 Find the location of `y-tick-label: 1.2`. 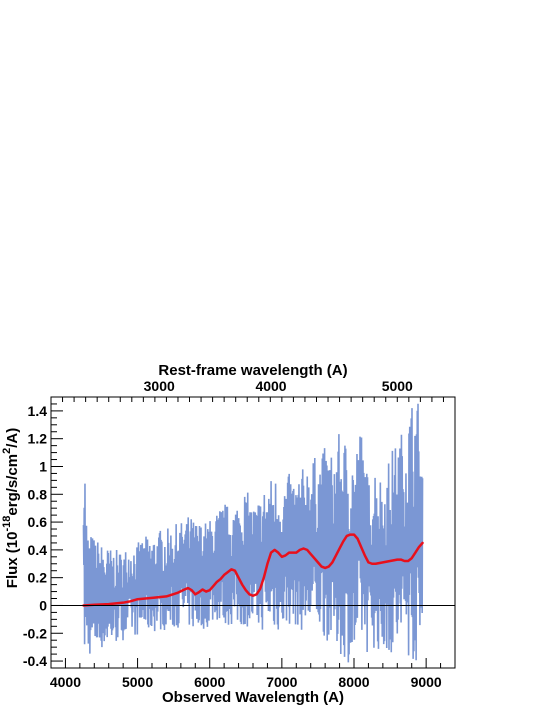

y-tick-label: 1.2 is located at coordinates (38, 439).